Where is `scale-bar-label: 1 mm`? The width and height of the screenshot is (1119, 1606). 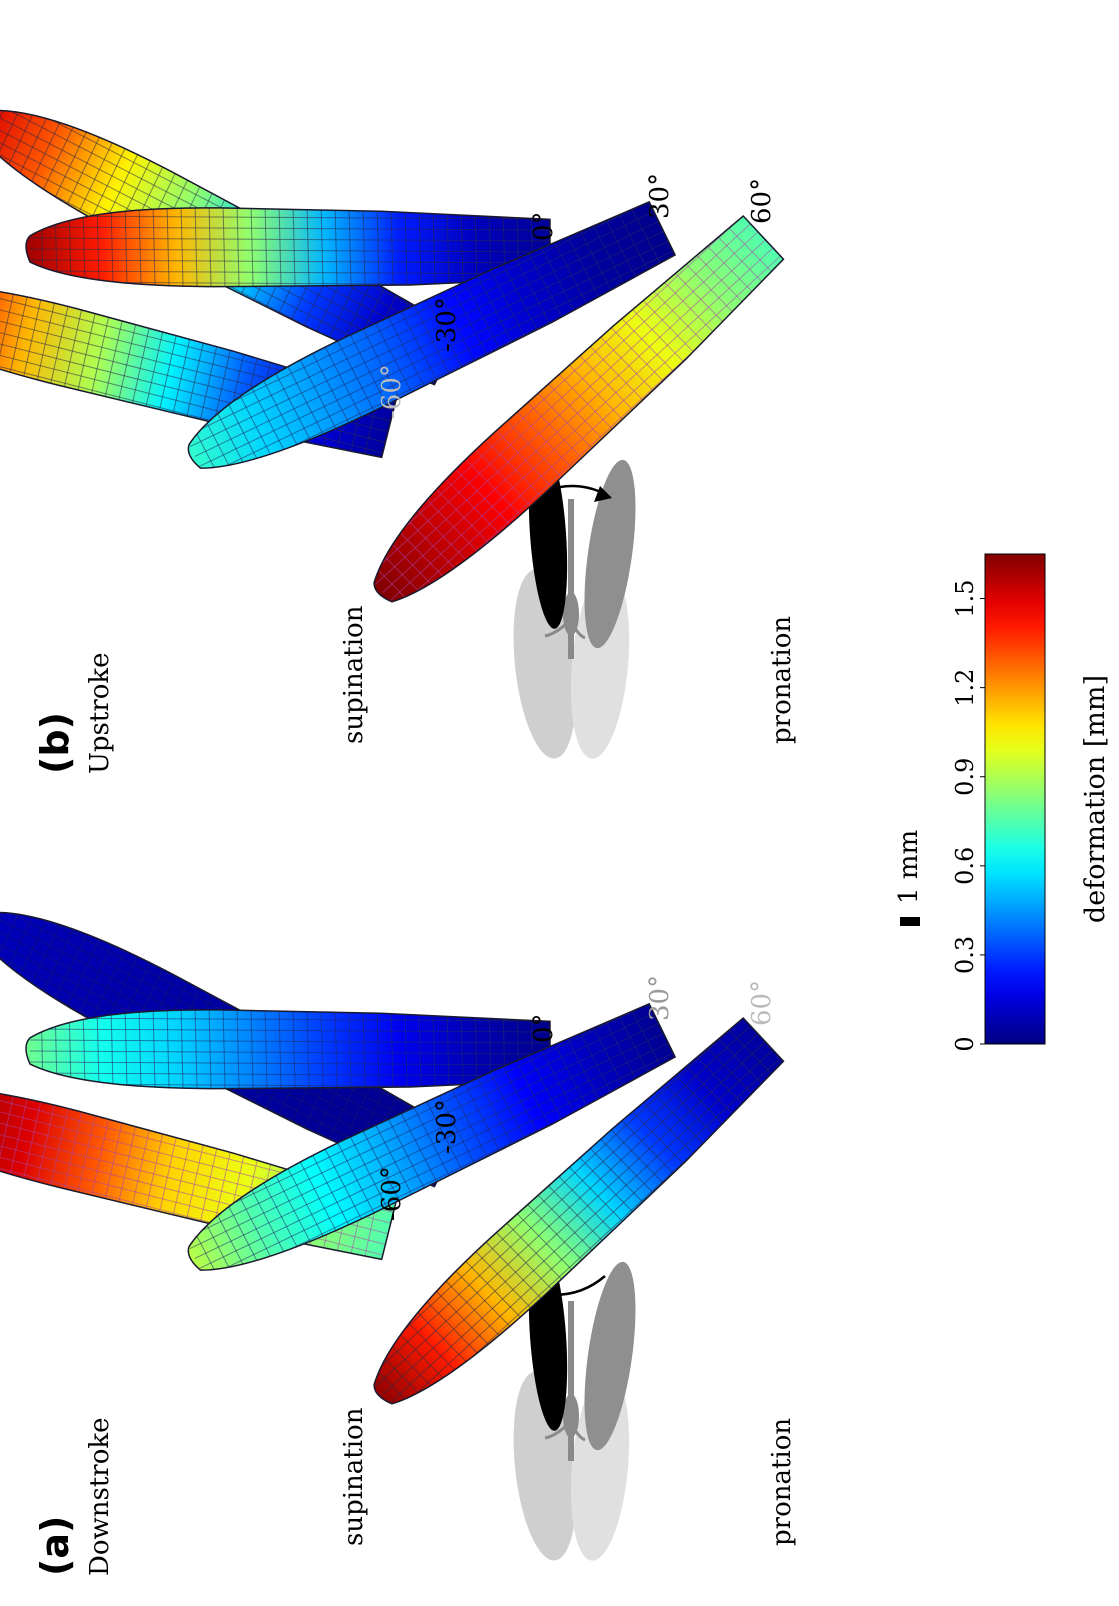 scale-bar-label: 1 mm is located at coordinates (909, 867).